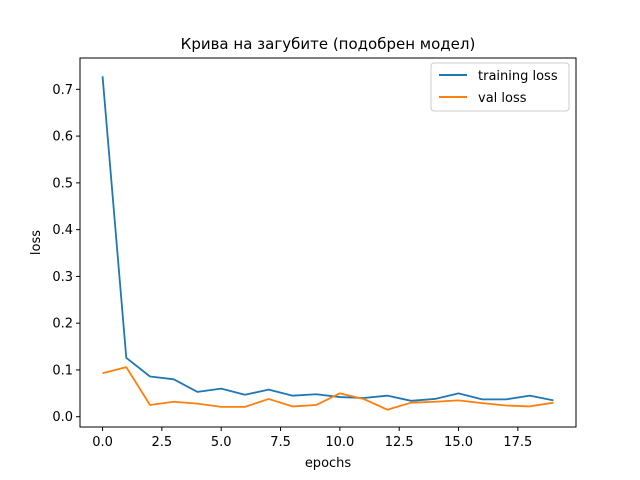 The width and height of the screenshot is (640, 480). What do you see at coordinates (328, 388) in the screenshot?
I see `series-line-val-loss` at bounding box center [328, 388].